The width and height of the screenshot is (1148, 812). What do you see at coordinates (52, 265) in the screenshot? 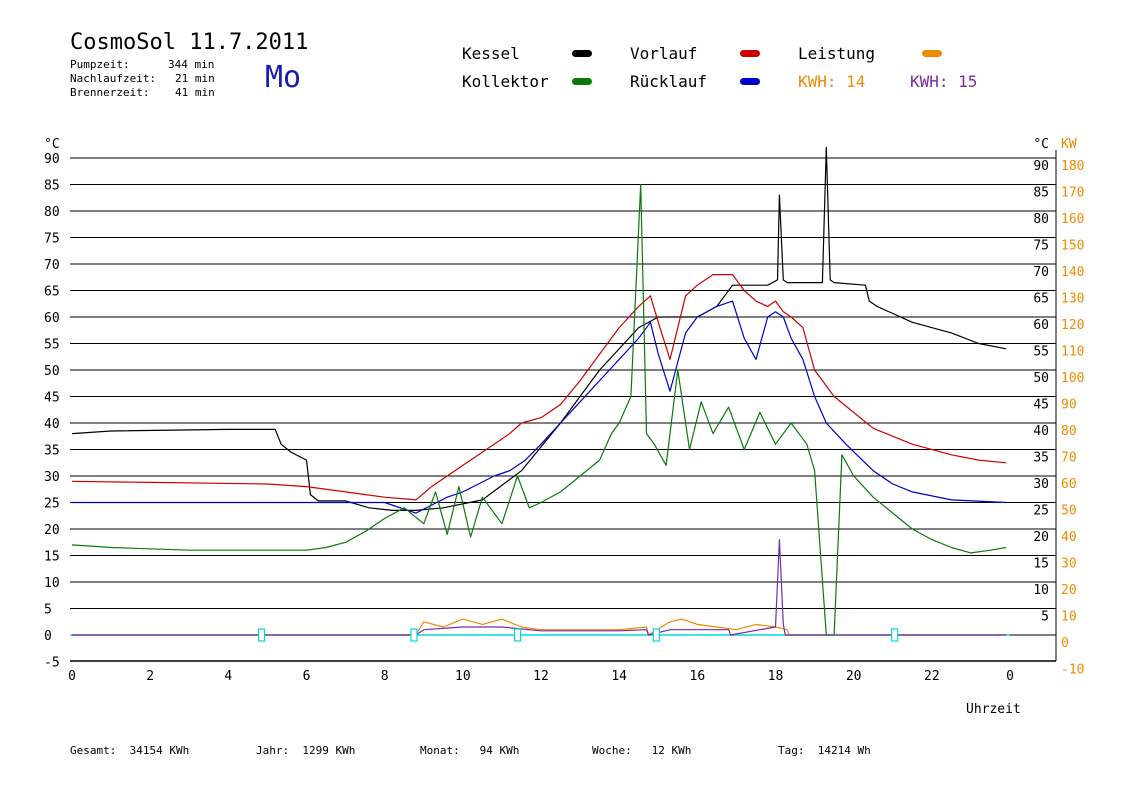
I see `y-tick-left: 70` at bounding box center [52, 265].